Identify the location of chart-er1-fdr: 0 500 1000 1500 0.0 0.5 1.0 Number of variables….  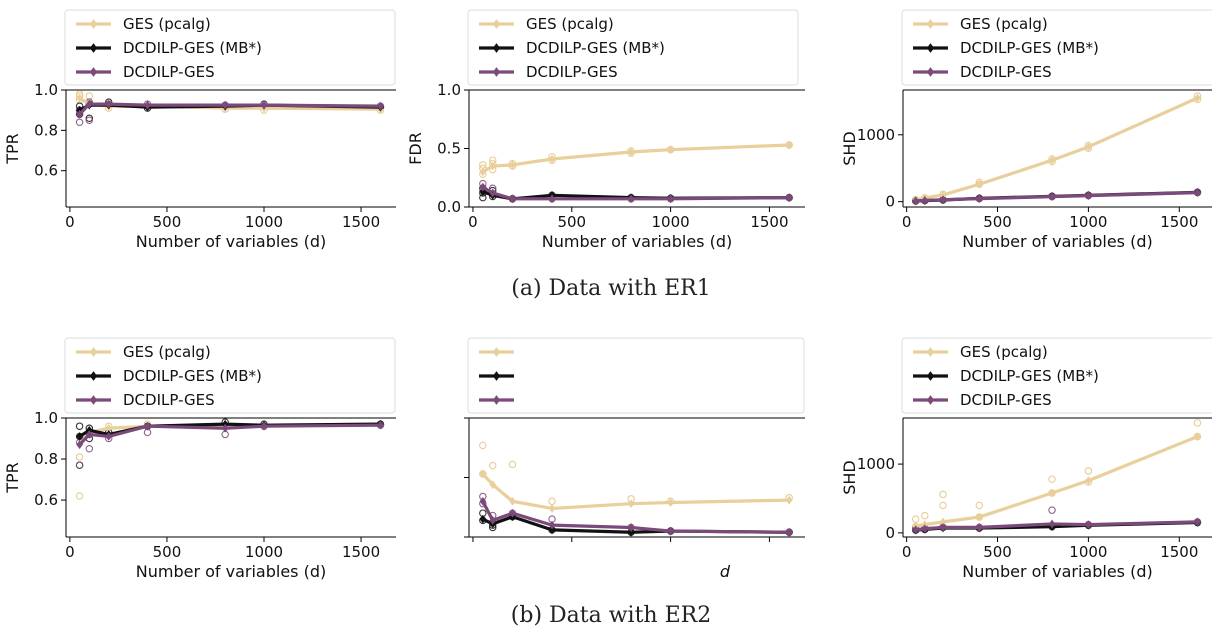
(605, 130).